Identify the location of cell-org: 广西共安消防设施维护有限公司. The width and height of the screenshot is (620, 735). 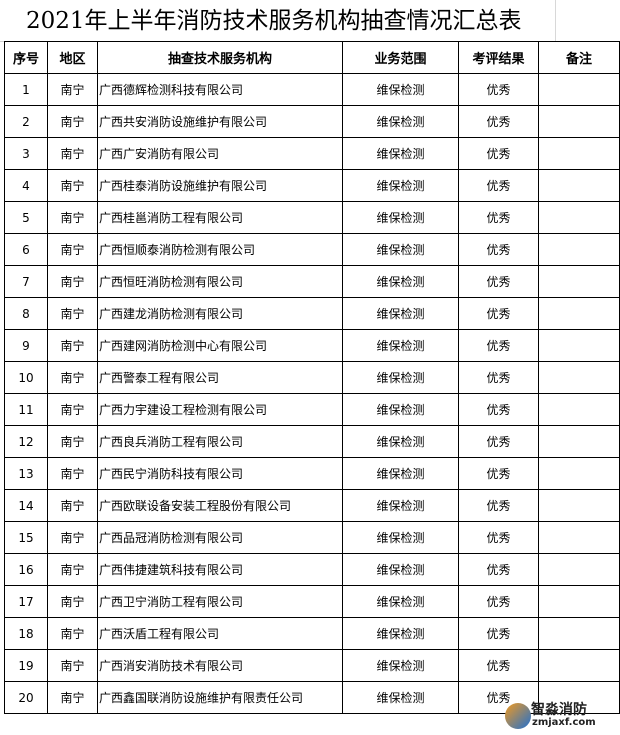
(220, 121).